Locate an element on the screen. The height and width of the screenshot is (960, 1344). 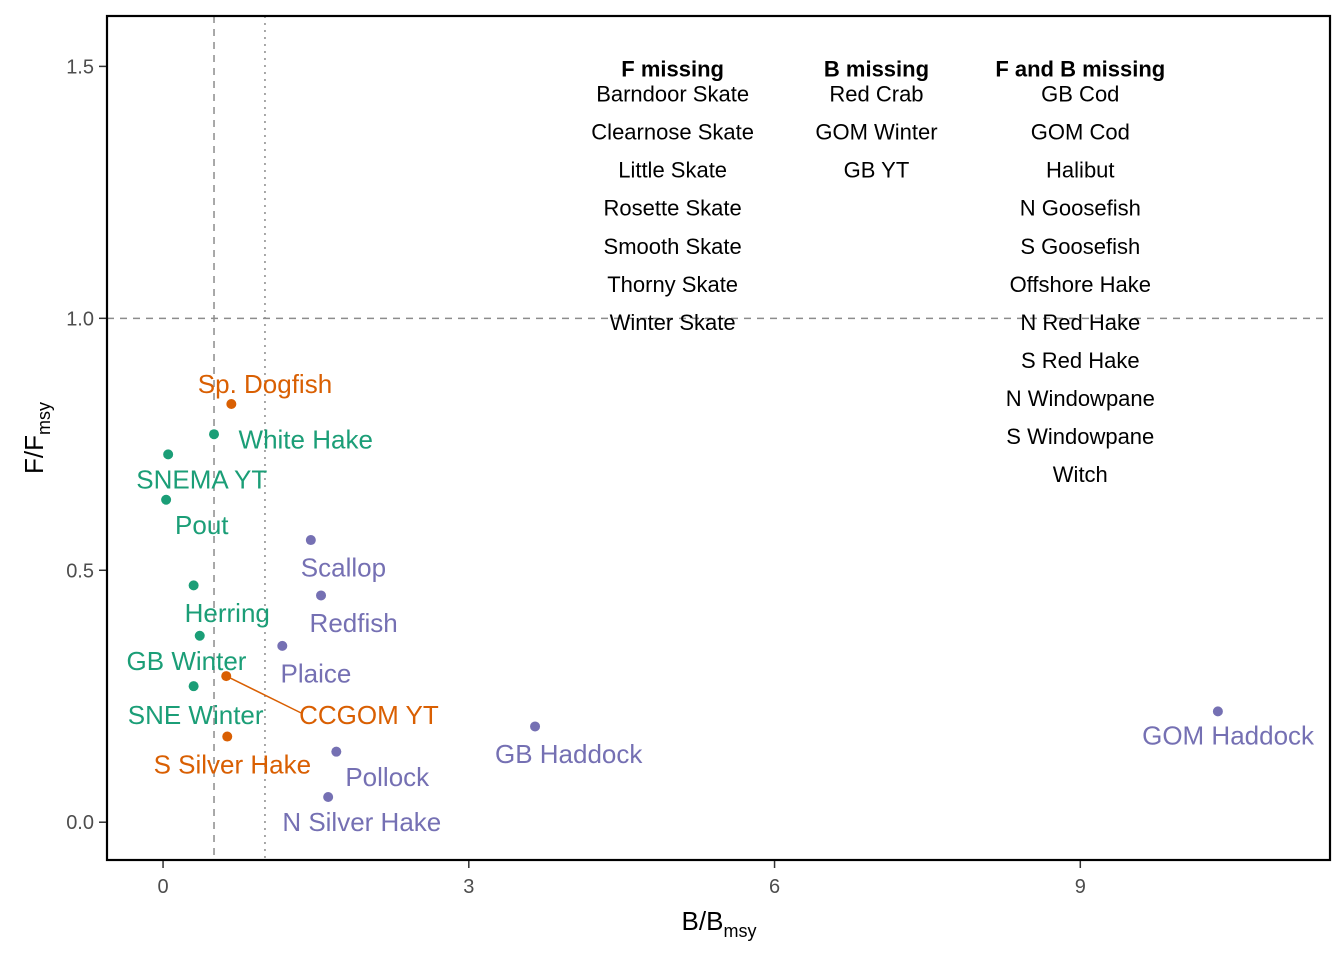
point-label: Herring is located at coordinates (227, 613).